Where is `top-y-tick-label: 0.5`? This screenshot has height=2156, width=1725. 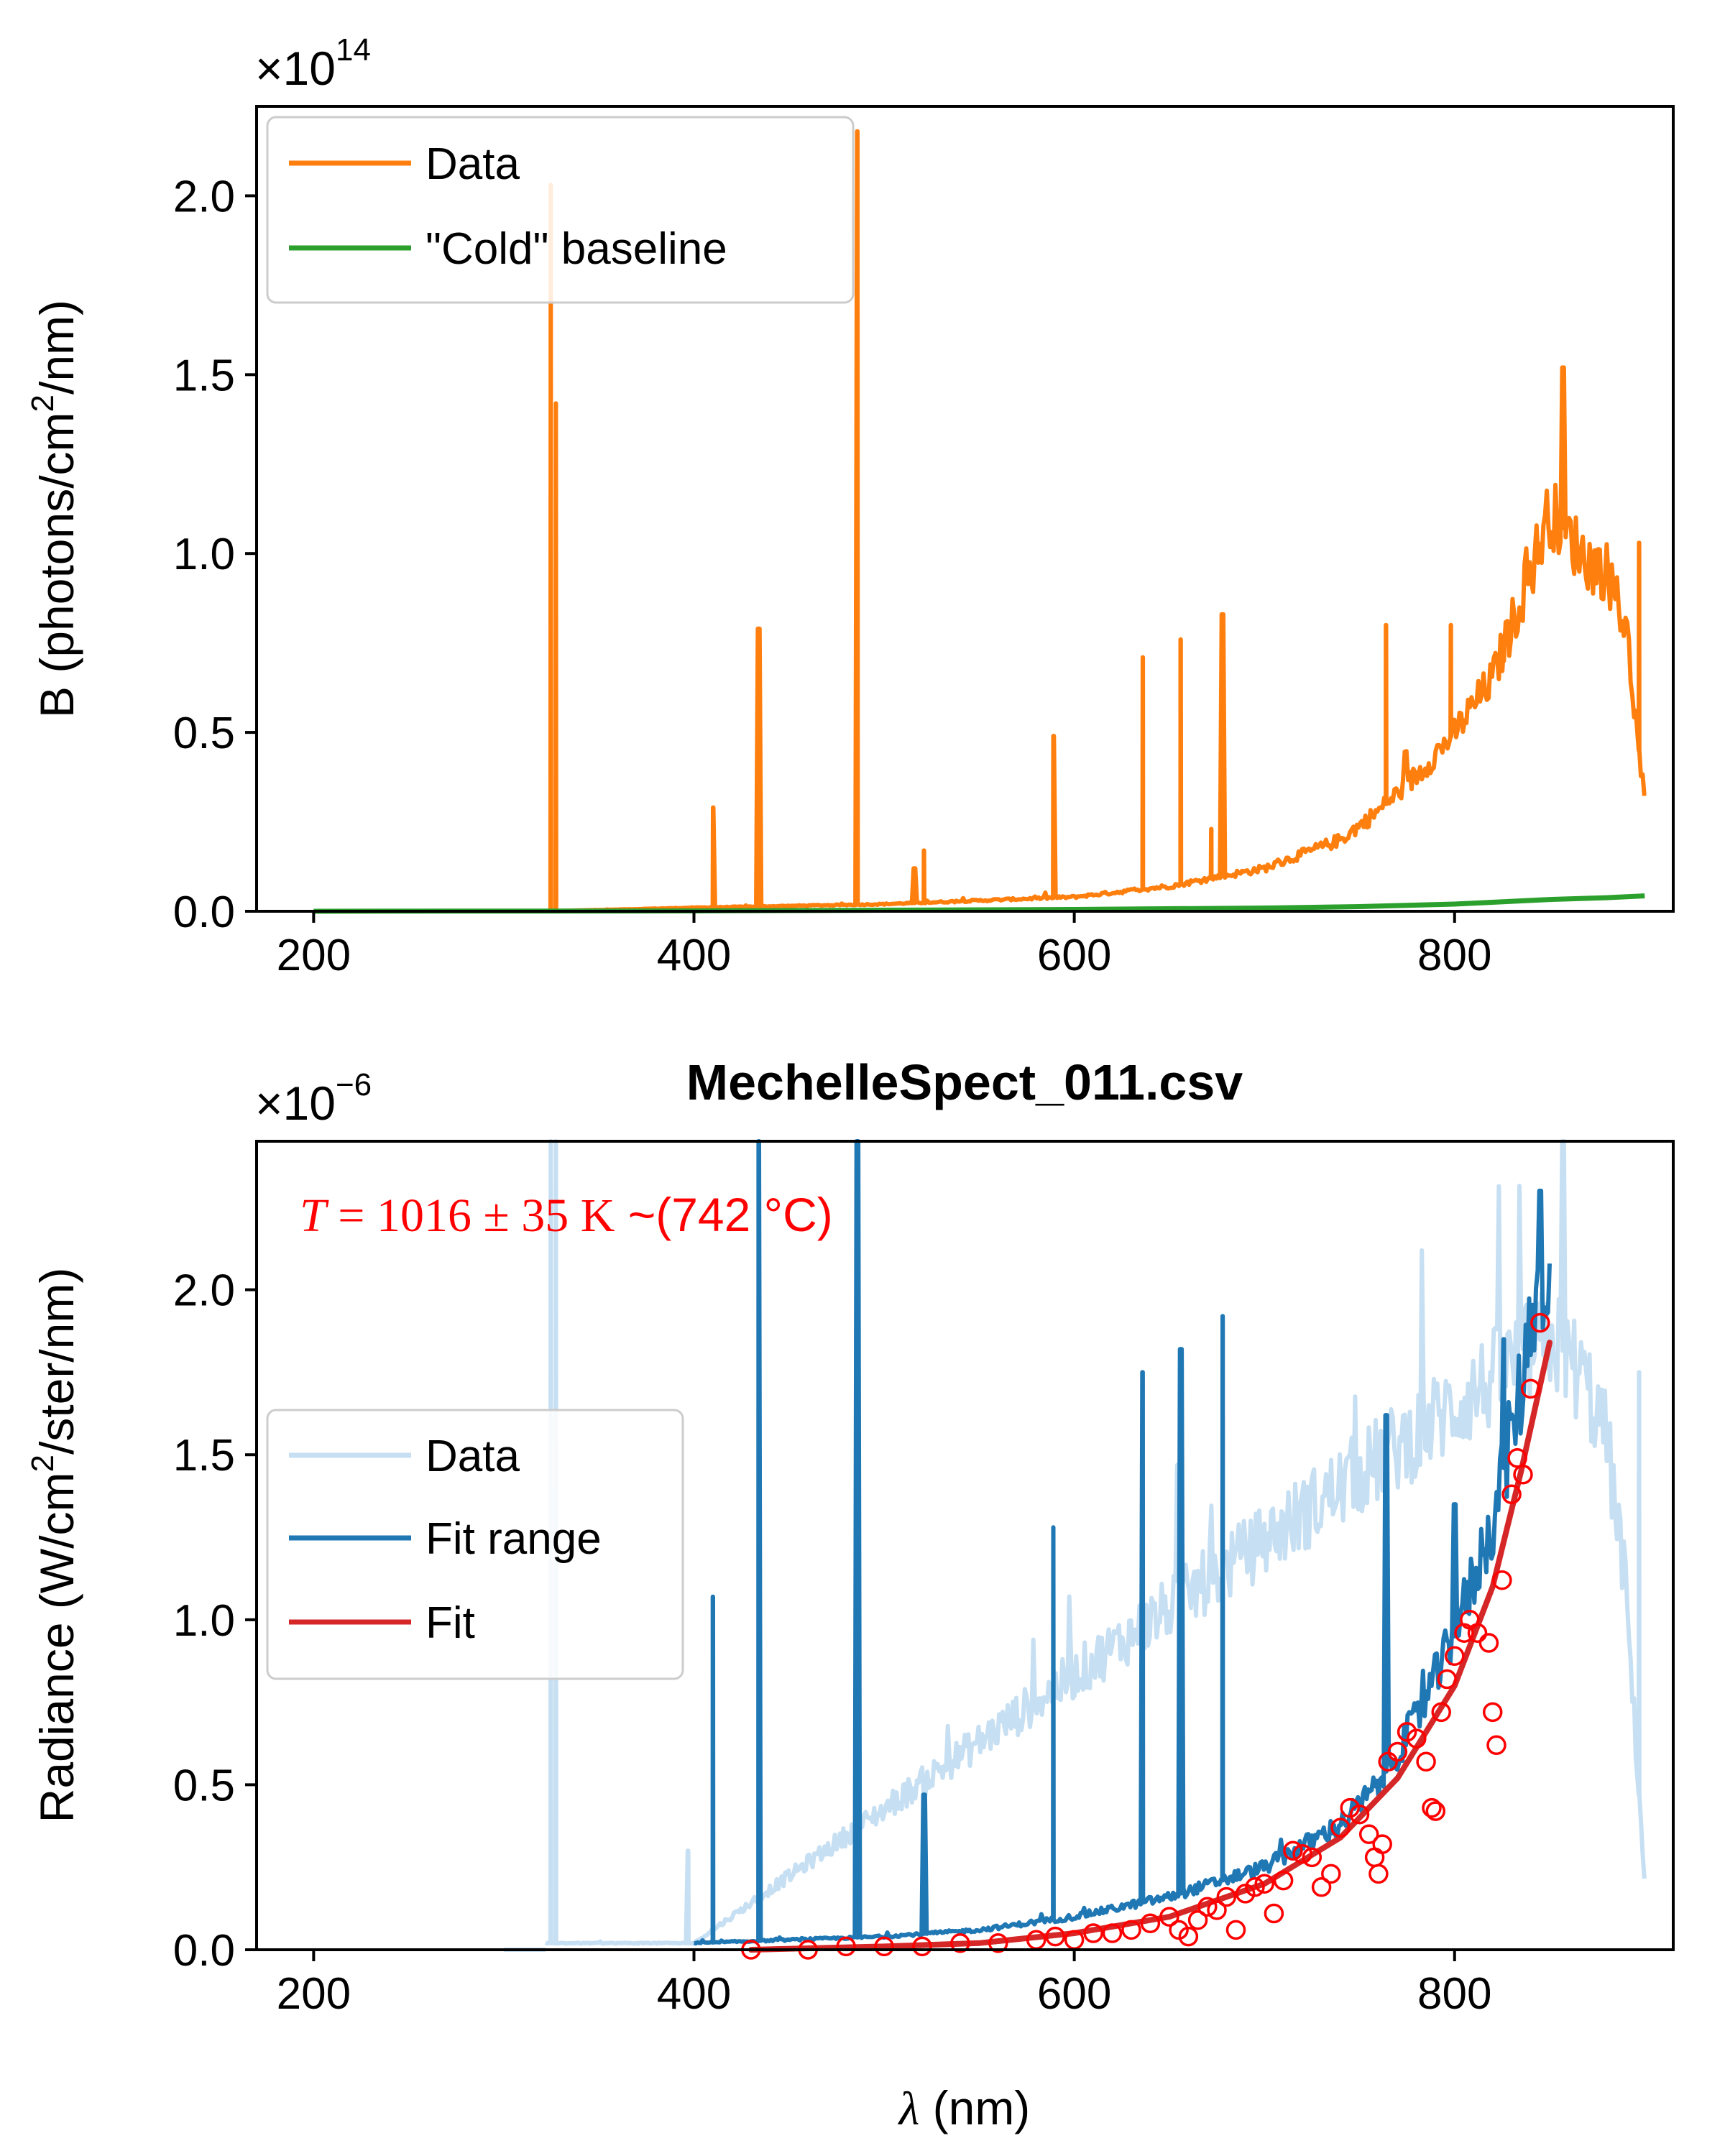 top-y-tick-label: 0.5 is located at coordinates (204, 733).